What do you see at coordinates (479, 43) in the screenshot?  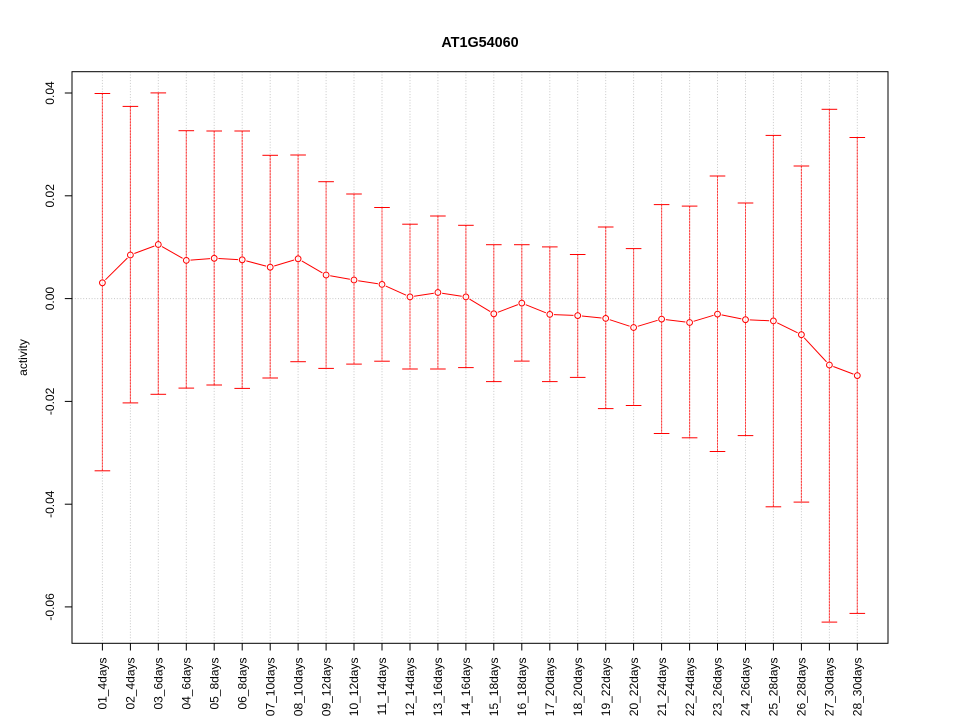 I see `svg-text: AT1G54060` at bounding box center [479, 43].